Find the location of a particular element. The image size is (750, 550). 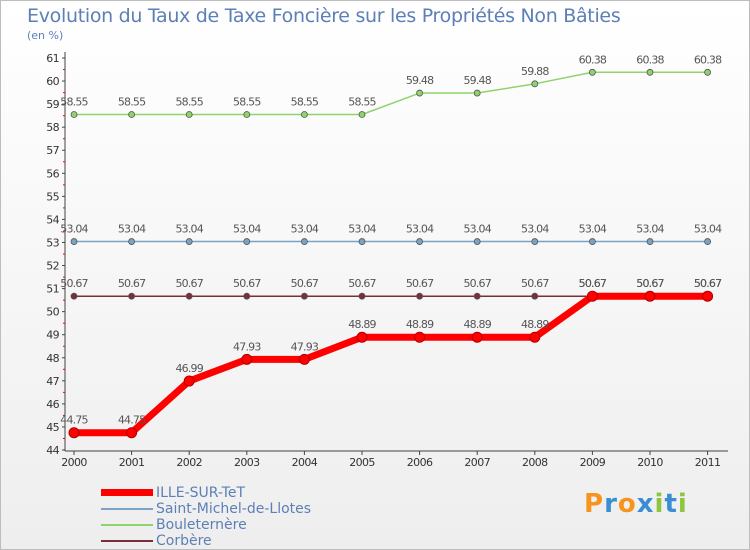

x-tick-label: 2008 is located at coordinates (535, 462).